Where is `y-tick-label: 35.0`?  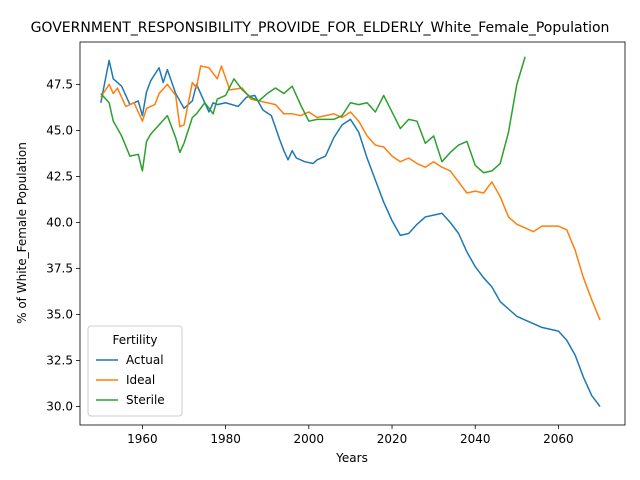
y-tick-label: 35.0 is located at coordinates (59, 315).